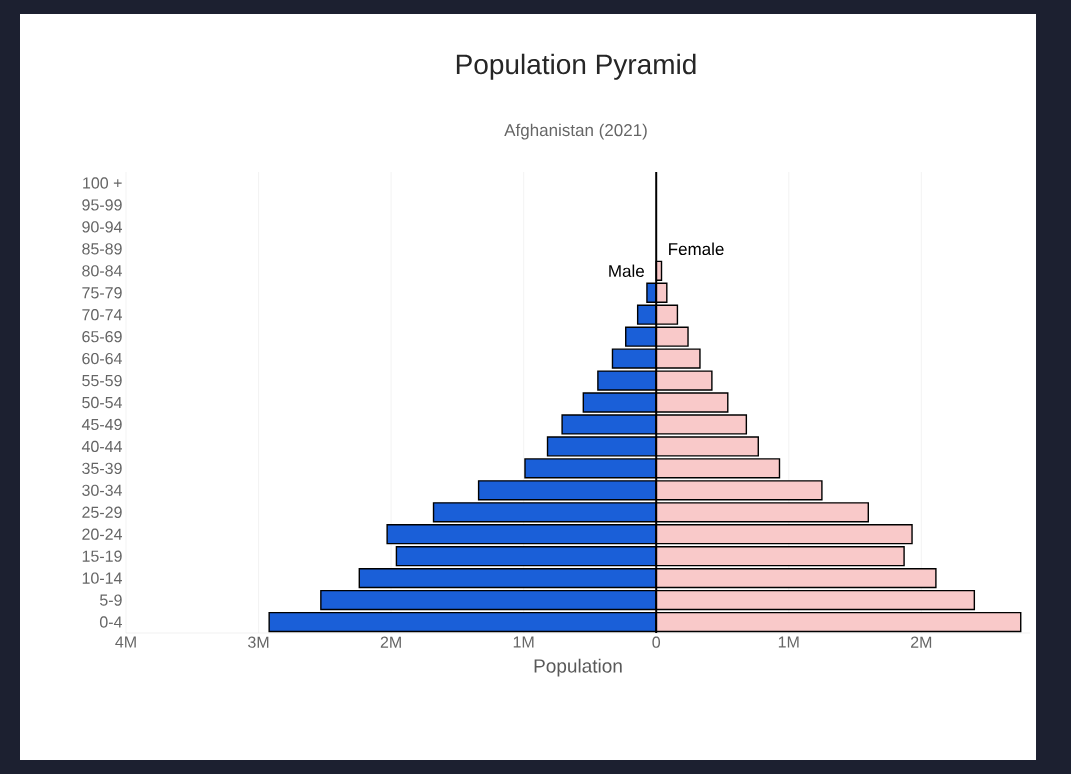 This screenshot has width=1071, height=774. I want to click on y-tick-label: 0-4, so click(110, 622).